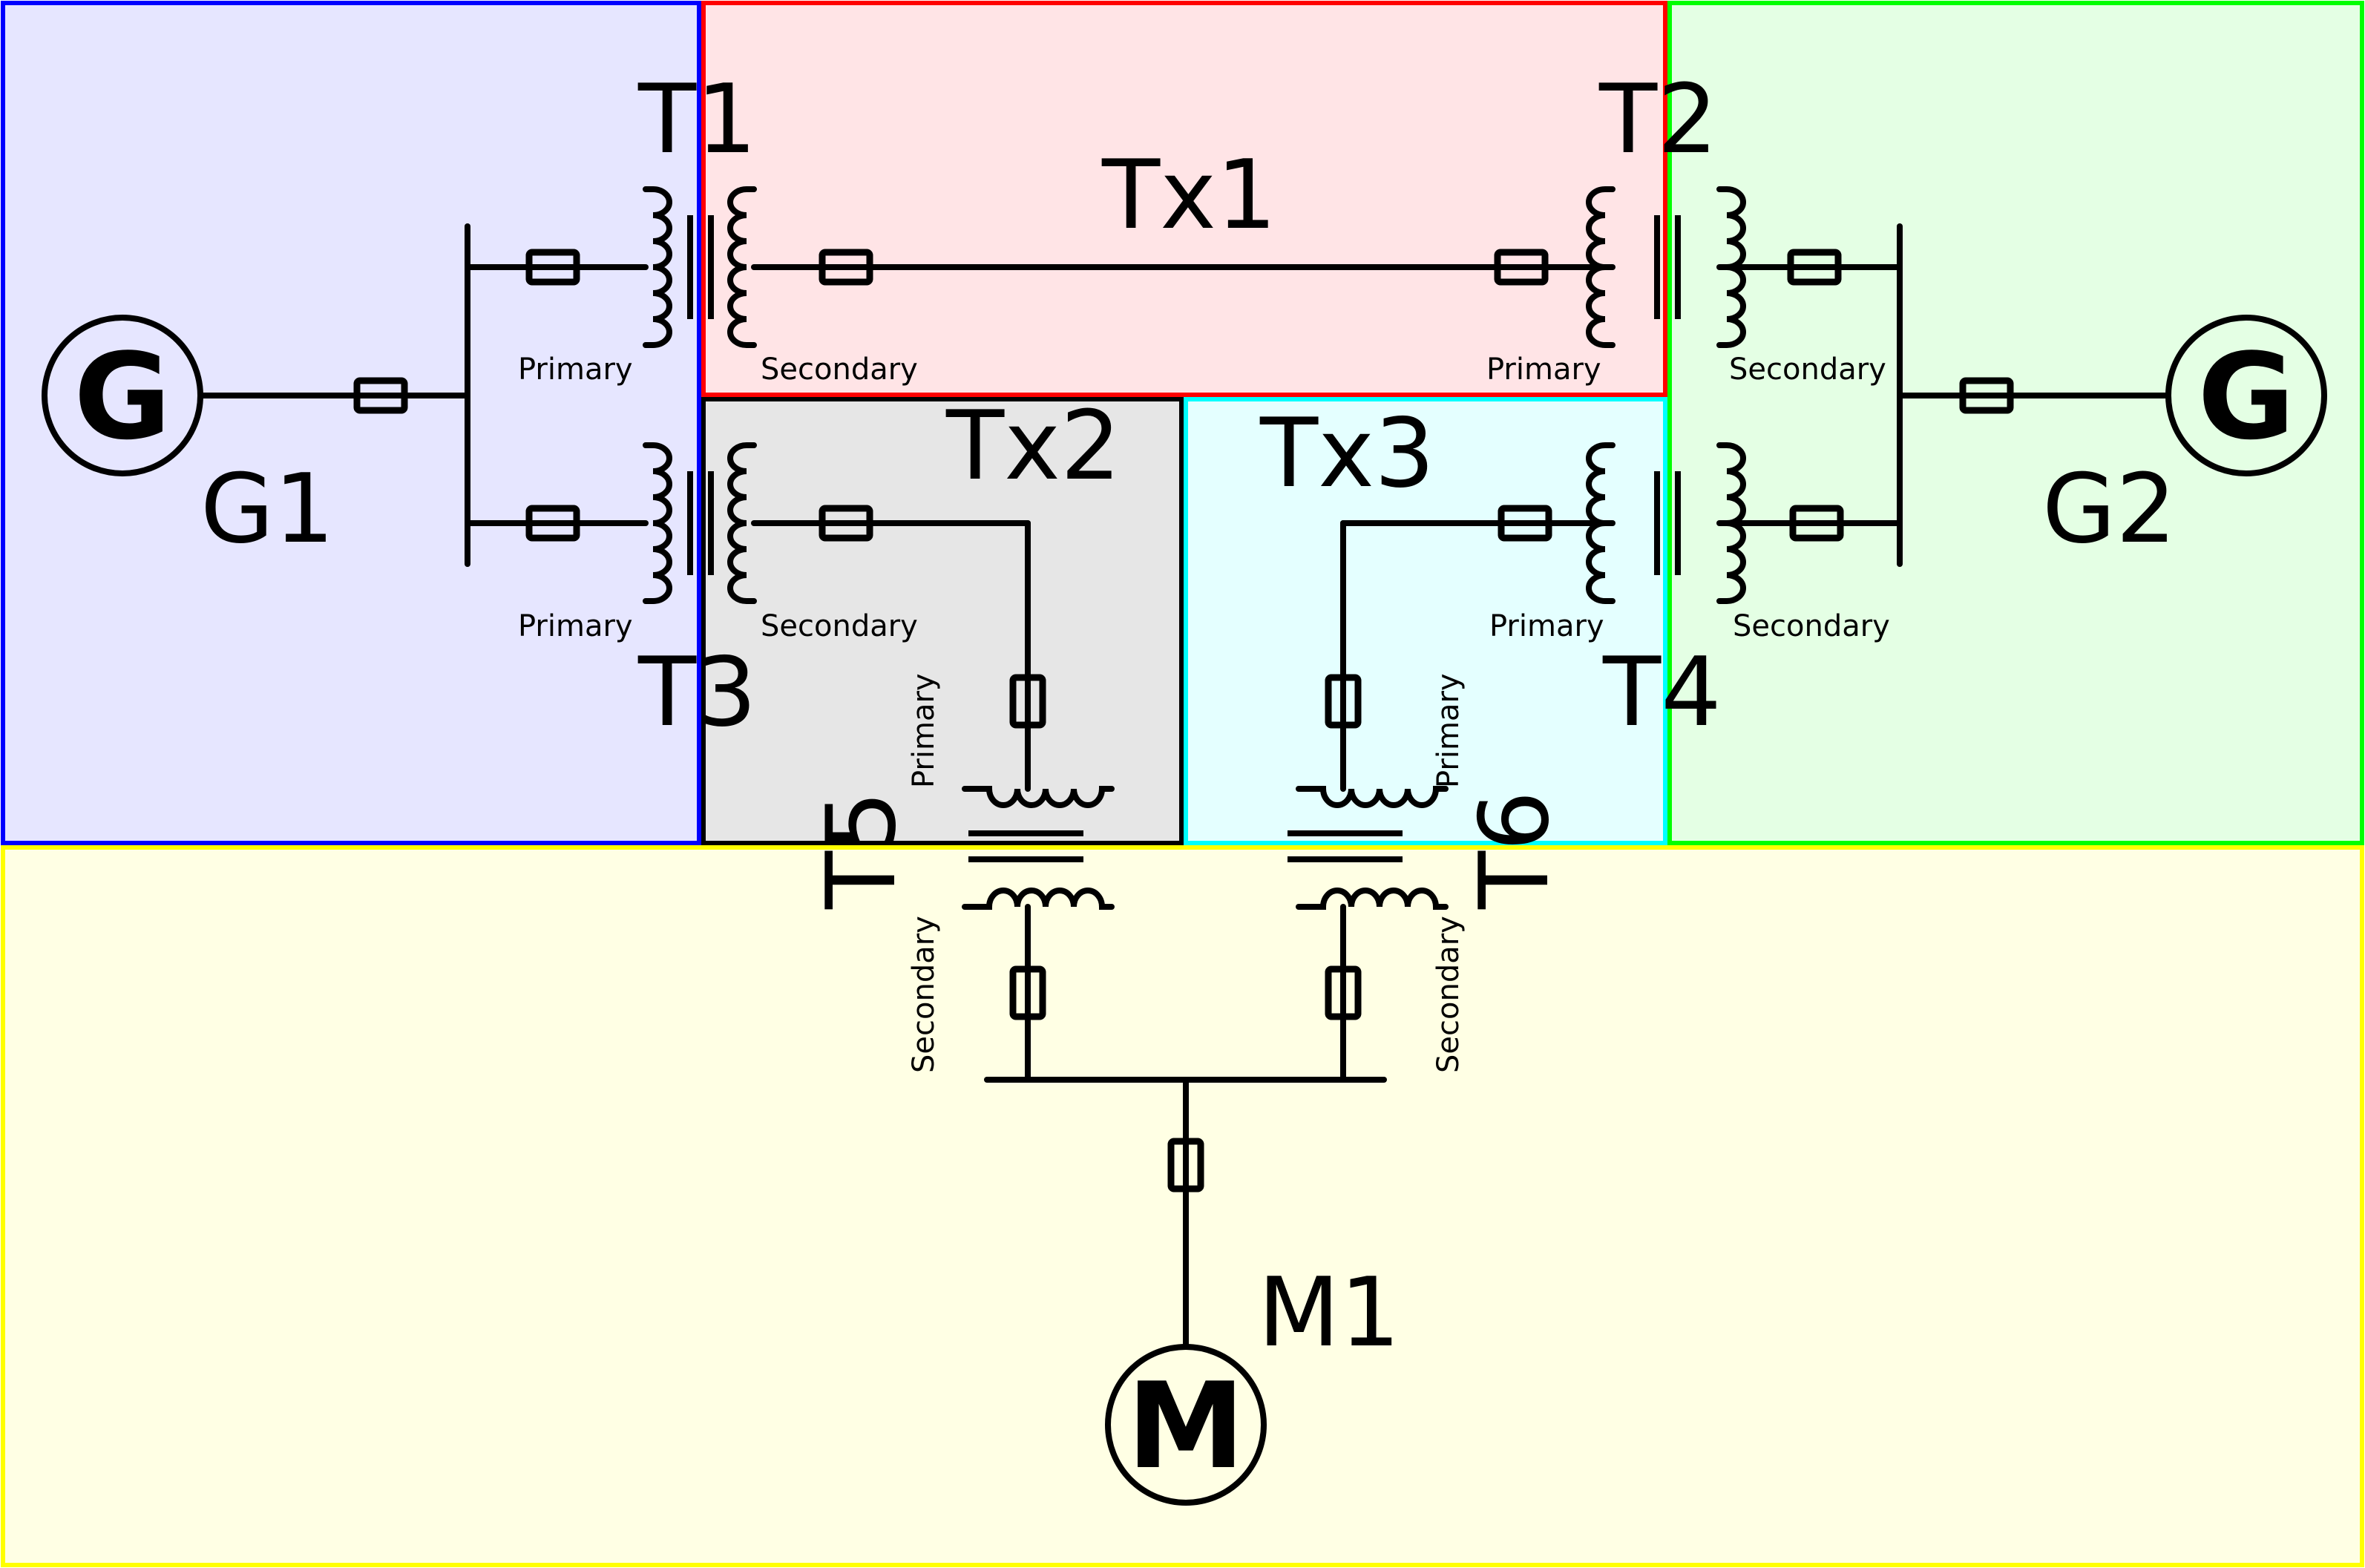 The image size is (2365, 1568). What do you see at coordinates (2109, 509) in the screenshot?
I see `label-g2: G2` at bounding box center [2109, 509].